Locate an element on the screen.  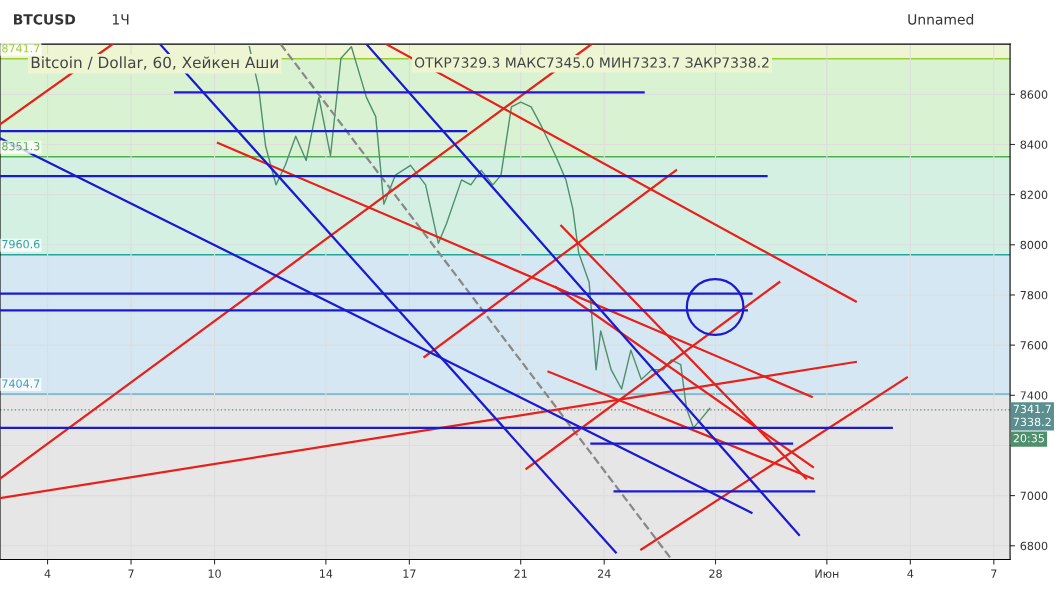
ref-line-label: 7341.7 is located at coordinates (1032, 409).